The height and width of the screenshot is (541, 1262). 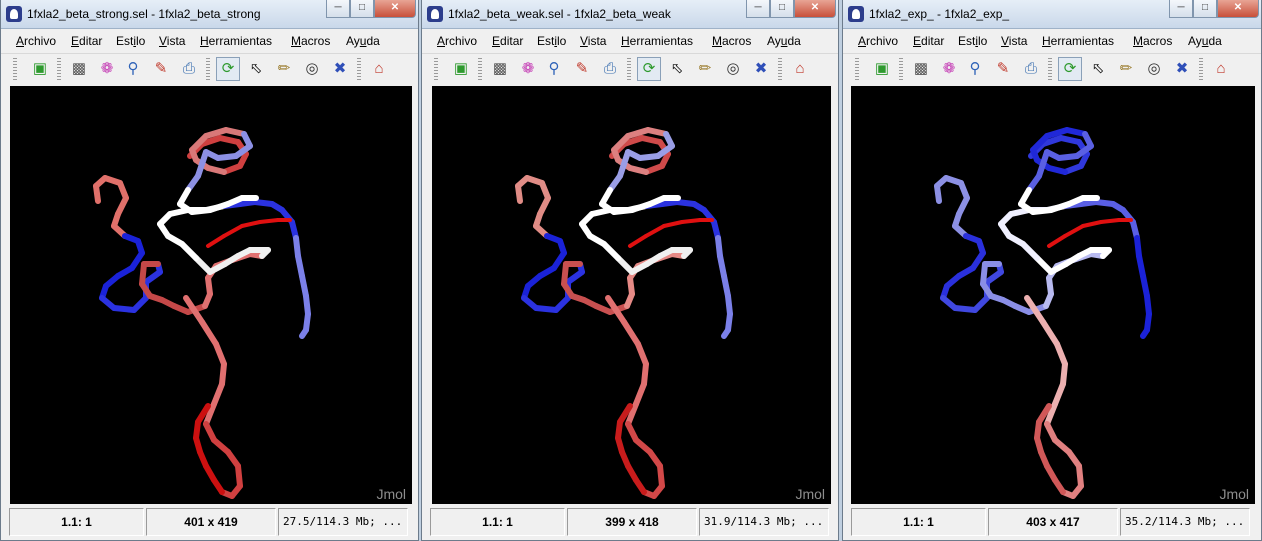 What do you see at coordinates (1052, 14) in the screenshot?
I see `title-bar: 1fxla2_exp_ - 1fxla2_exp_ ─ □ ✕` at bounding box center [1052, 14].